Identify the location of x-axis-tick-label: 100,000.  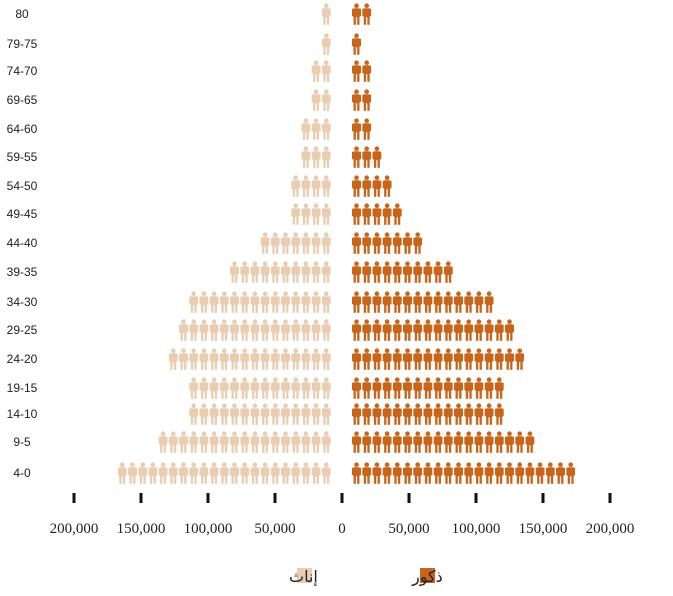
(208, 529).